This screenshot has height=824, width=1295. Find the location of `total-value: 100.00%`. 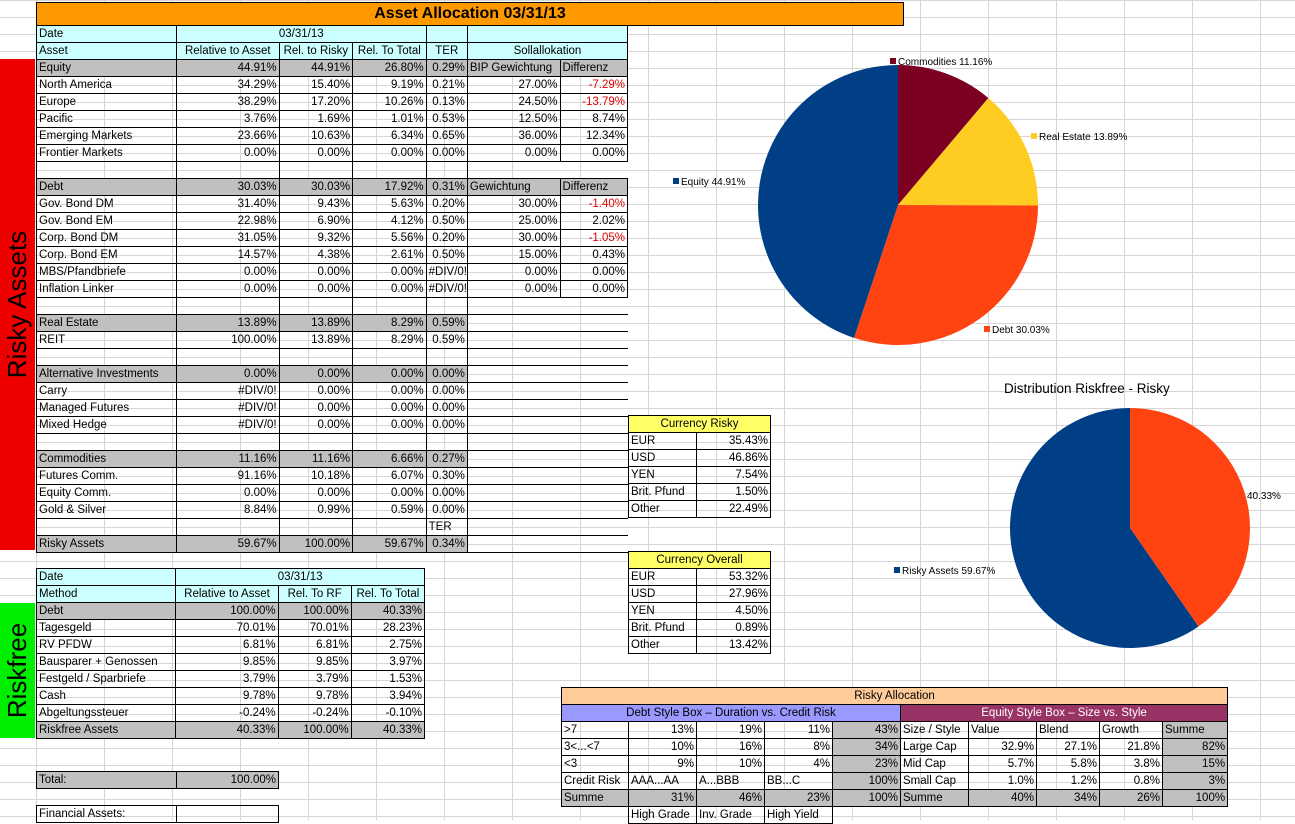

total-value: 100.00% is located at coordinates (227, 780).